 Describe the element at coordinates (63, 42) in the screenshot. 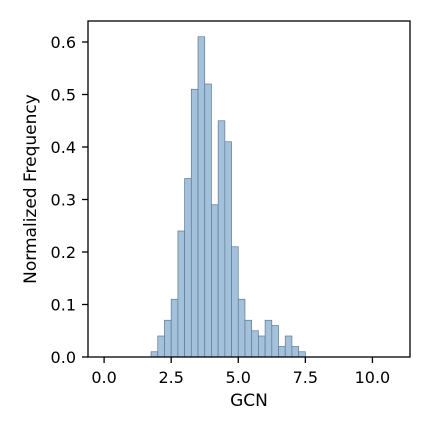

I see `y-tick-label: 0.6` at that location.